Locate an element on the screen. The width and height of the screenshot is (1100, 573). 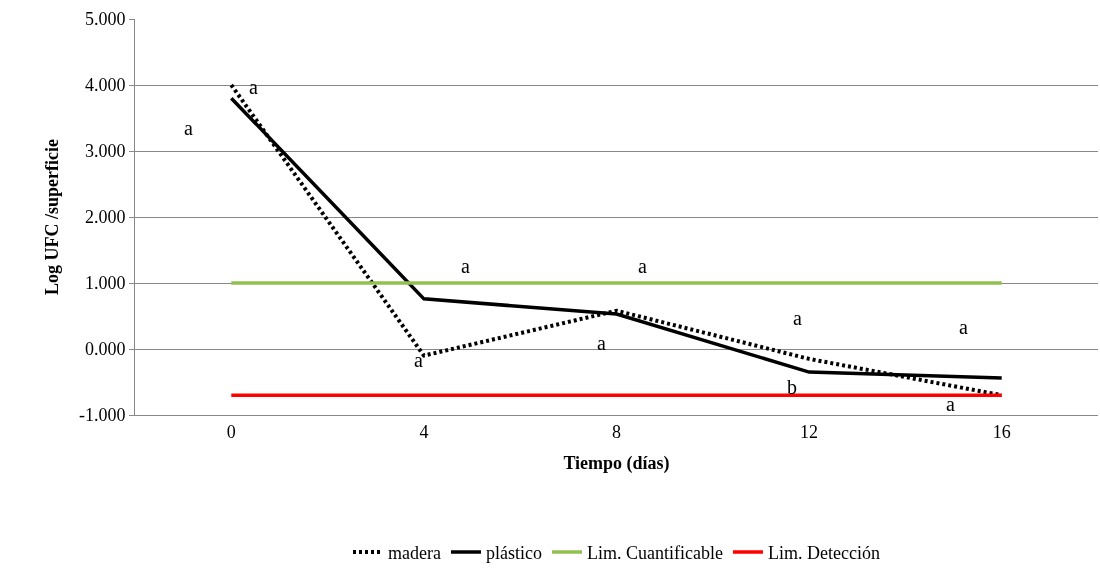
y-tick-label: 1.000 is located at coordinates (105, 283).